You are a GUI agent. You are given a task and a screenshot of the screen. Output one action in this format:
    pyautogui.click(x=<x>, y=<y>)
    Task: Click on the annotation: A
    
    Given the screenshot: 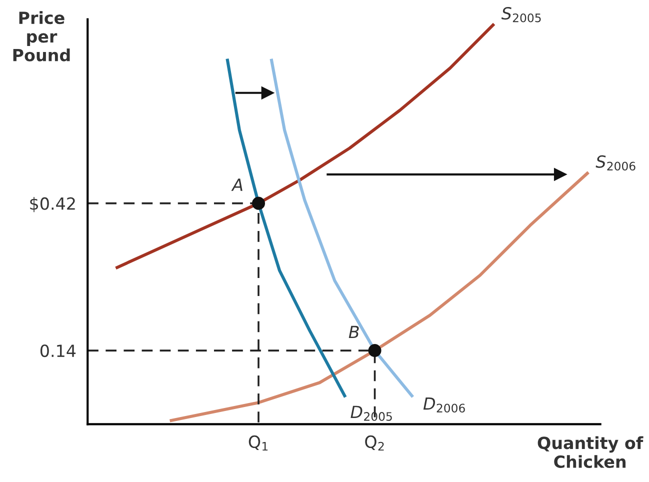 What is the action you would take?
    pyautogui.click(x=236, y=184)
    